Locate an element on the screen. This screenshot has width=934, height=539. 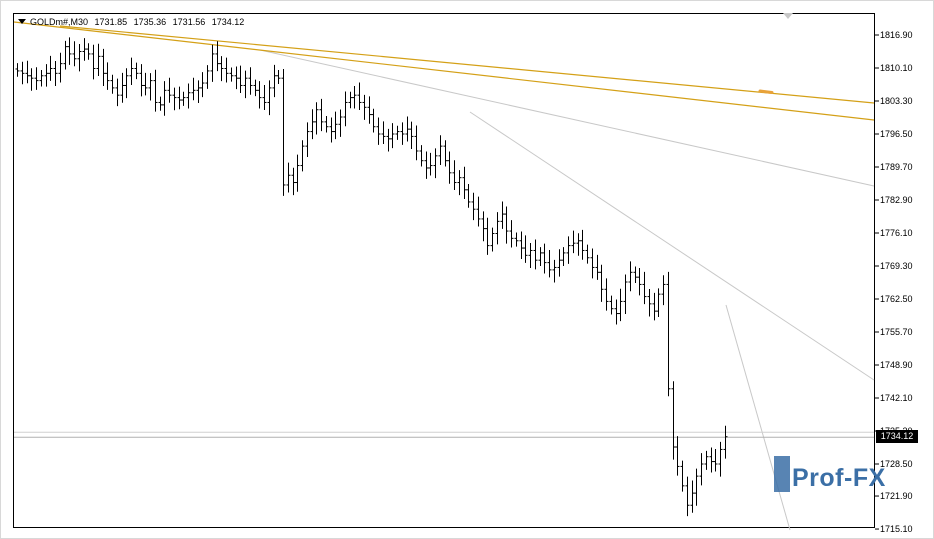
channel-upper is located at coordinates (467, 64).